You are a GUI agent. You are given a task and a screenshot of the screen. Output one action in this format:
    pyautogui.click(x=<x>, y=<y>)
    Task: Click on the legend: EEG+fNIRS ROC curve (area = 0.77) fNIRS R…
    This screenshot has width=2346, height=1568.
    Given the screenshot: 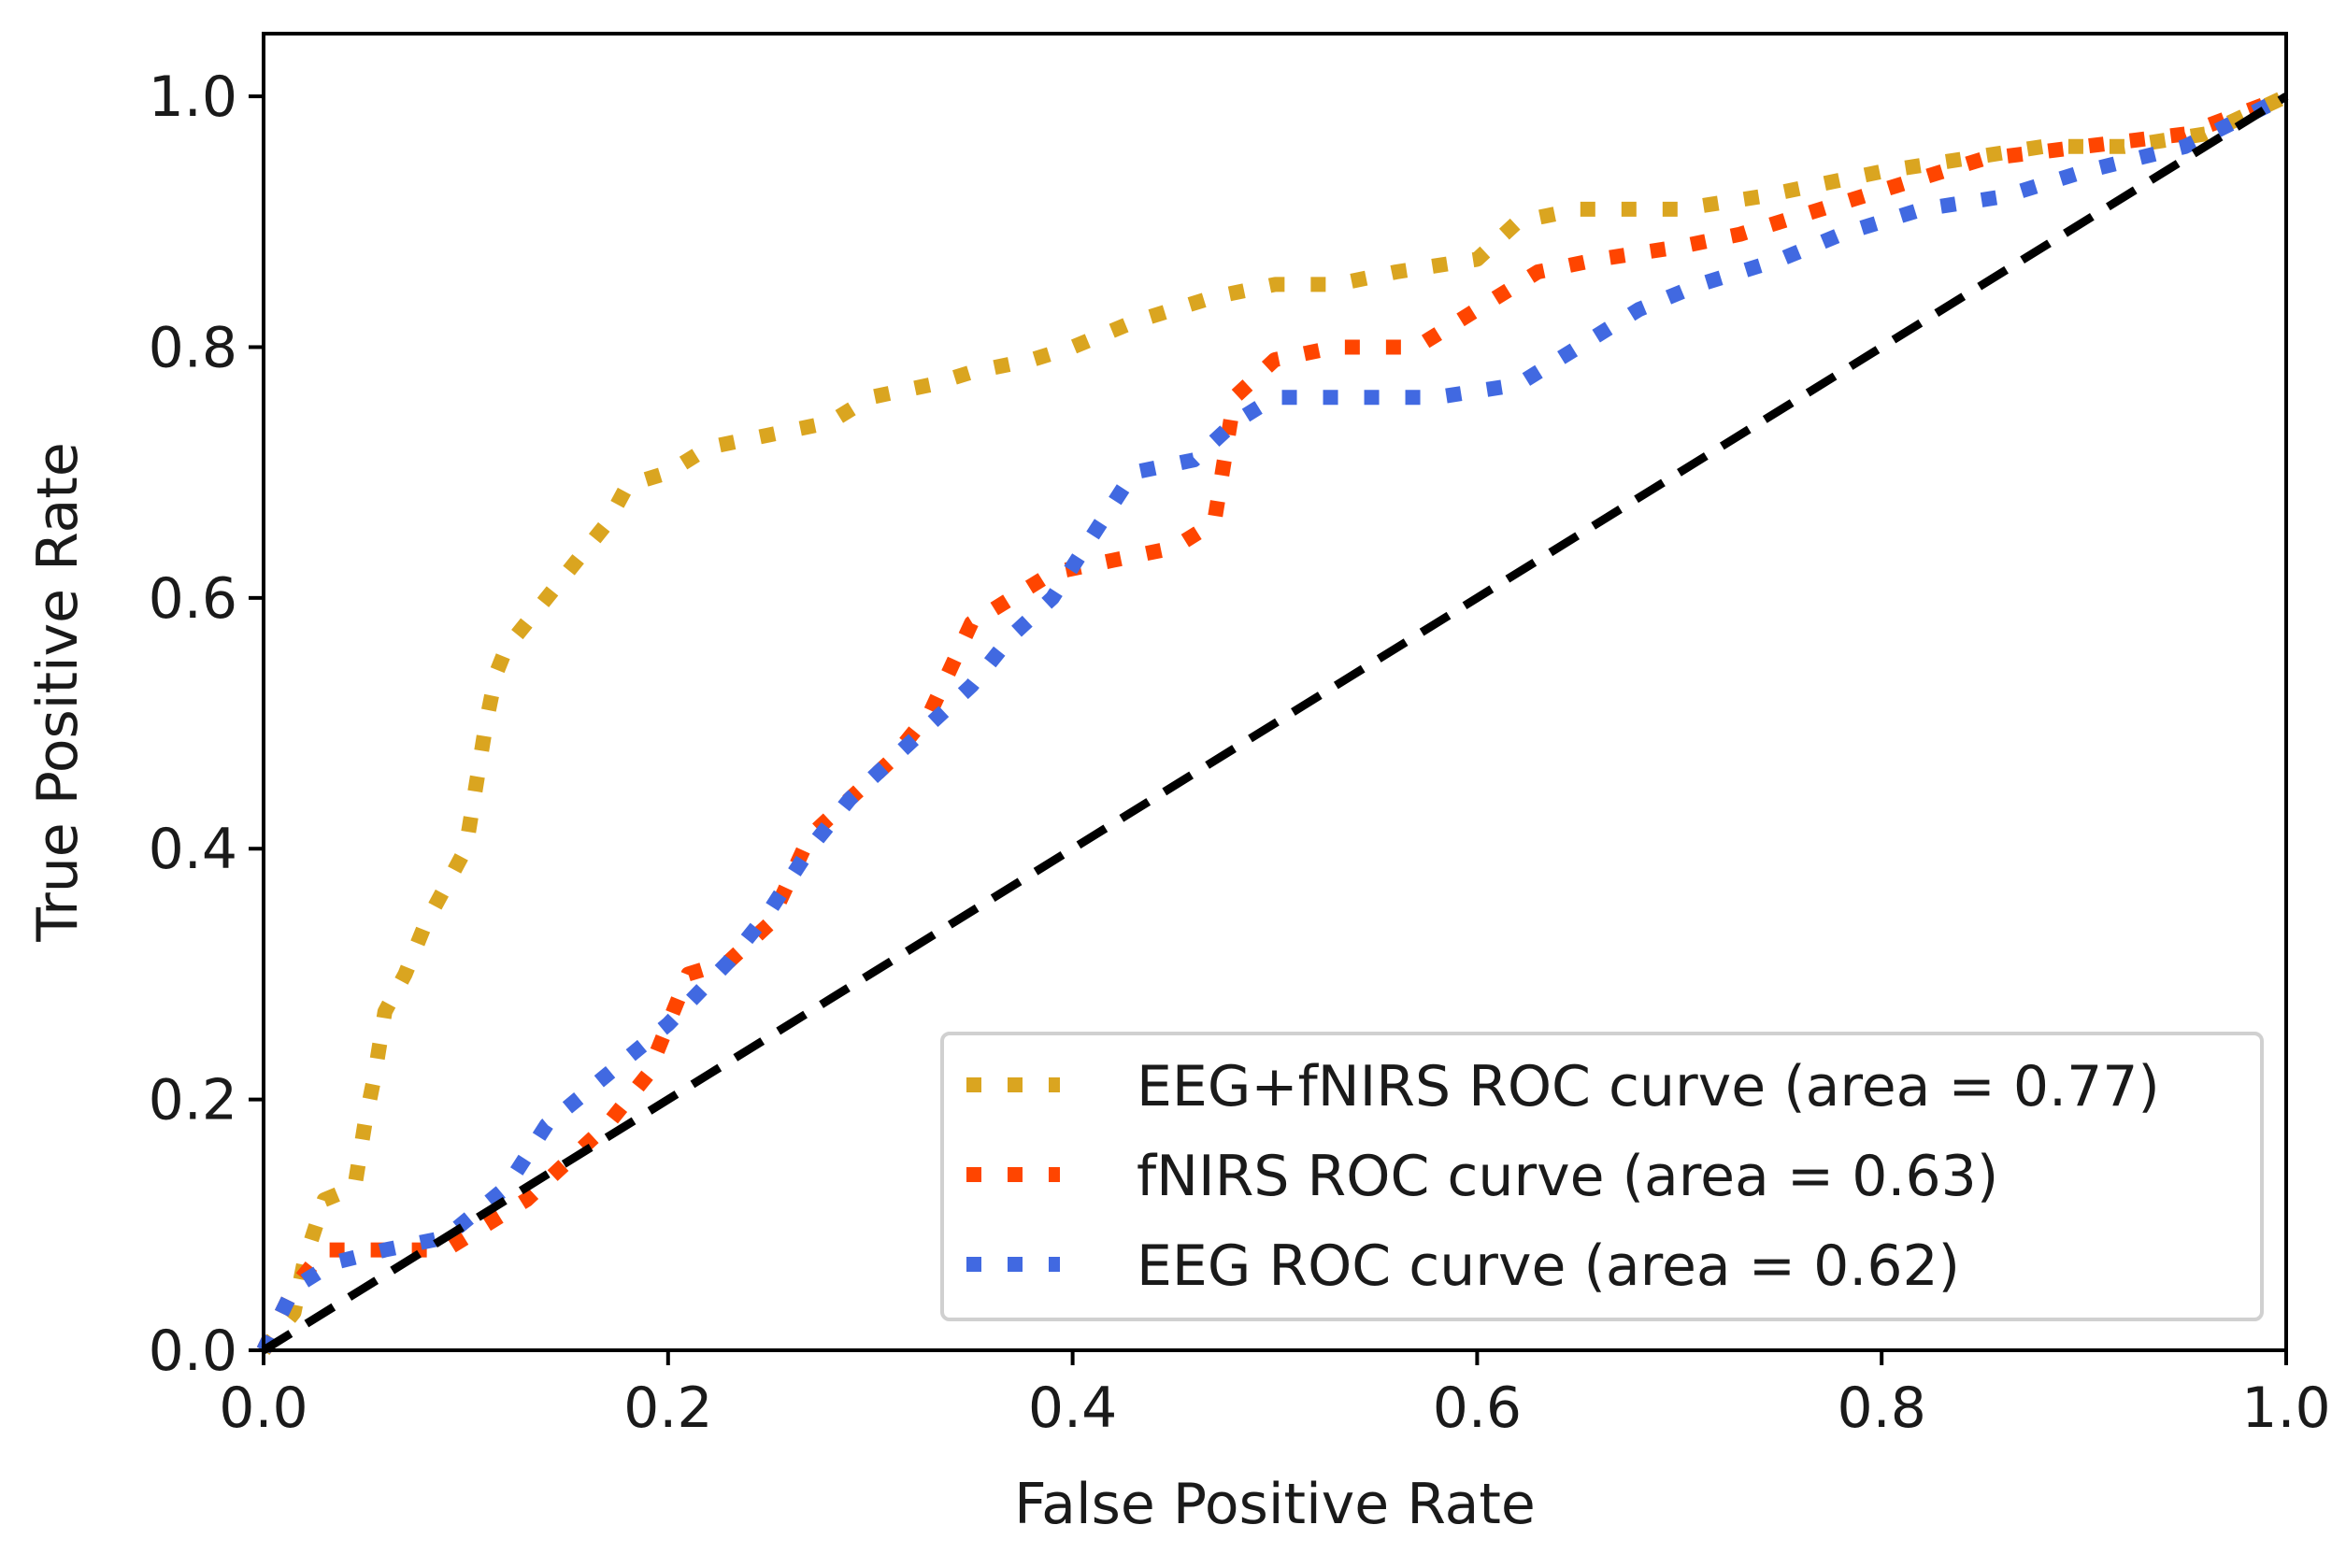 What is the action you would take?
    pyautogui.click(x=1602, y=1176)
    